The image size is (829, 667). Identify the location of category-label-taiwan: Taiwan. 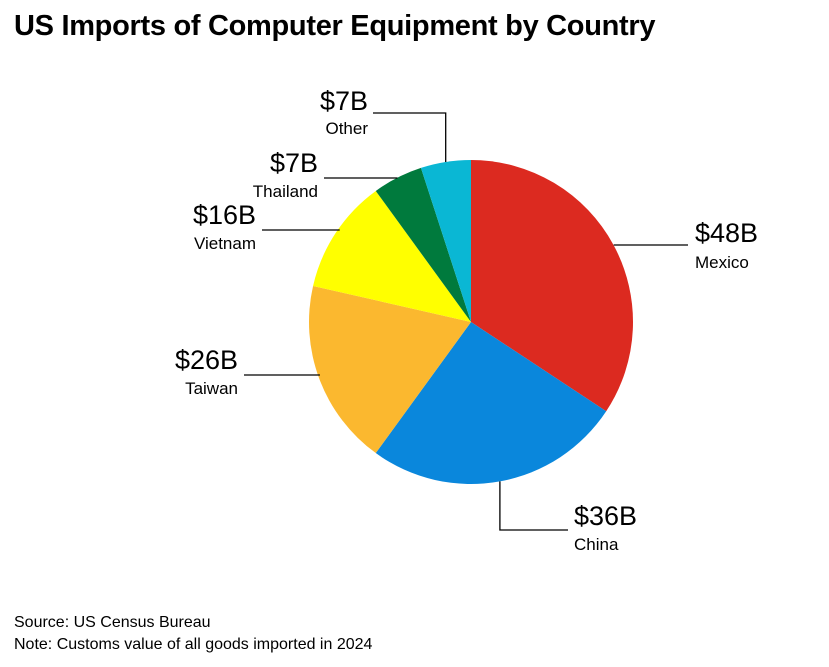
(211, 388).